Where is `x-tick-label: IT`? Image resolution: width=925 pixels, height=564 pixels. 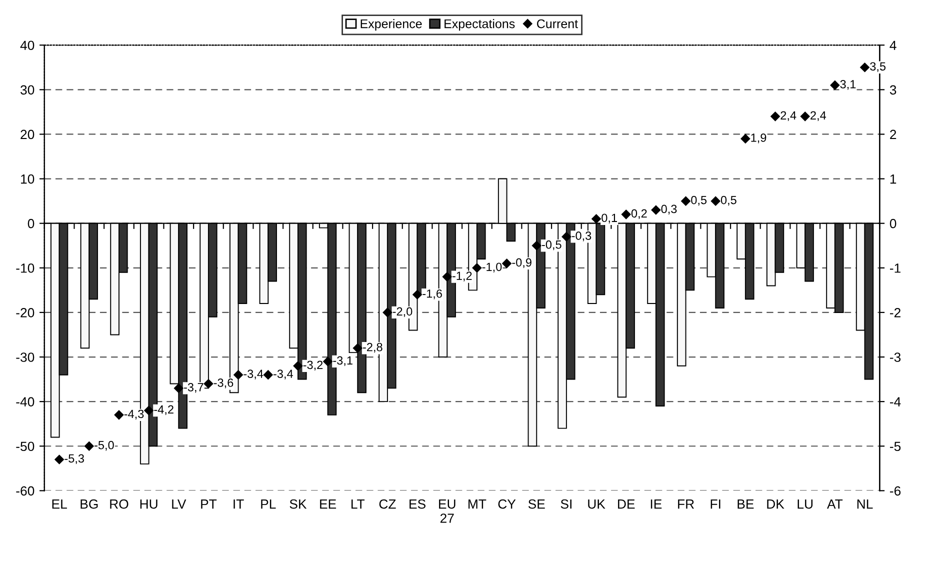 x-tick-label: IT is located at coordinates (239, 504).